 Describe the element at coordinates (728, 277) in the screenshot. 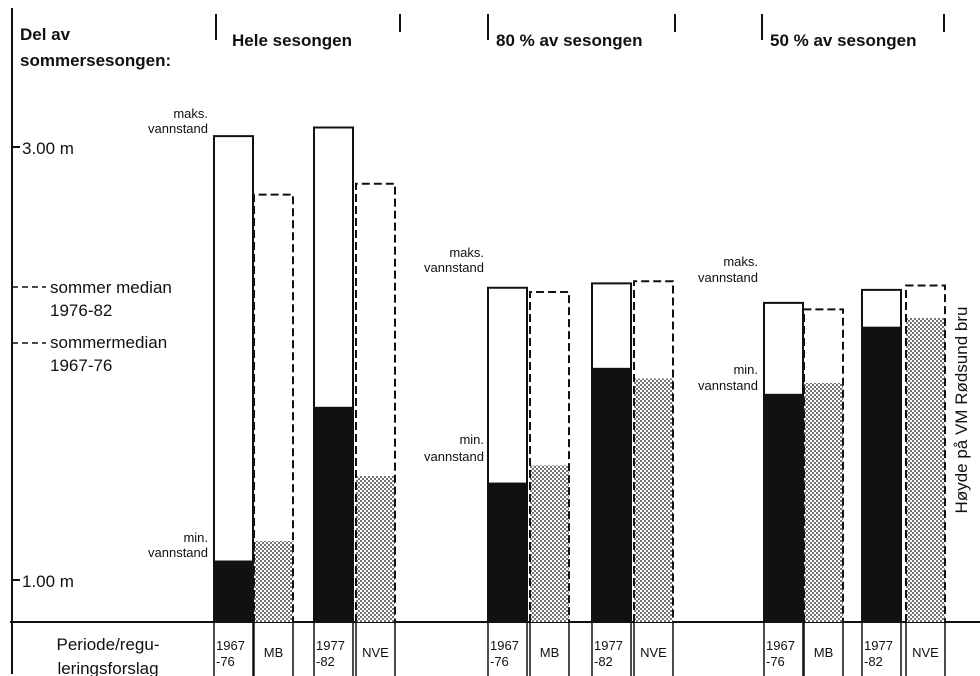

I see `max-label-3-line2: vannstand` at that location.